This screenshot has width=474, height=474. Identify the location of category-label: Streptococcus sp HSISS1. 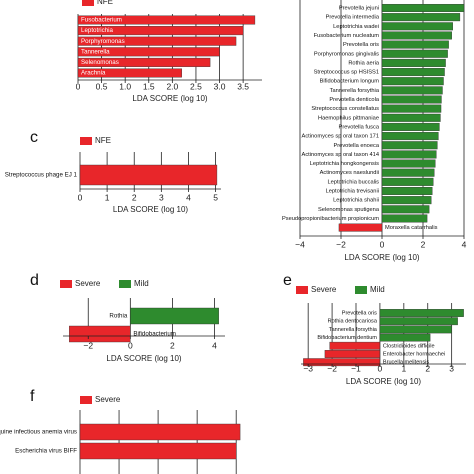
(346, 73).